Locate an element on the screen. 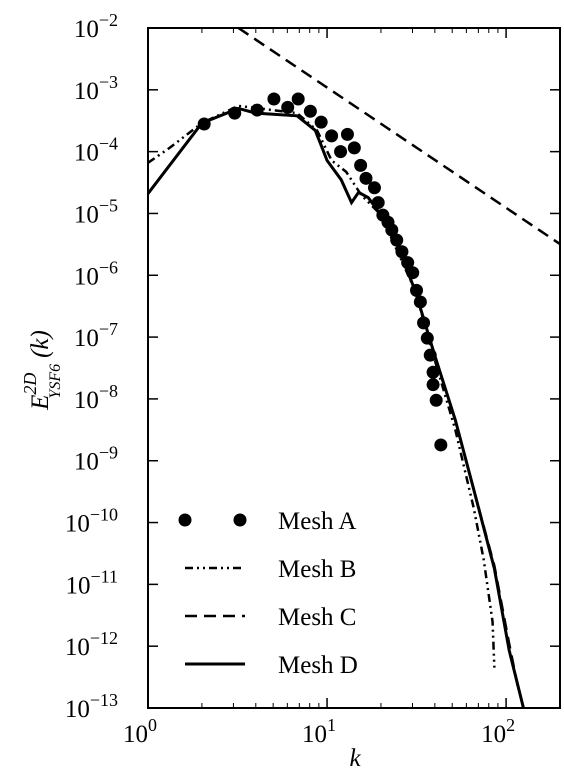  y-tick-label: 10⁻¹¹ is located at coordinates (92, 582).